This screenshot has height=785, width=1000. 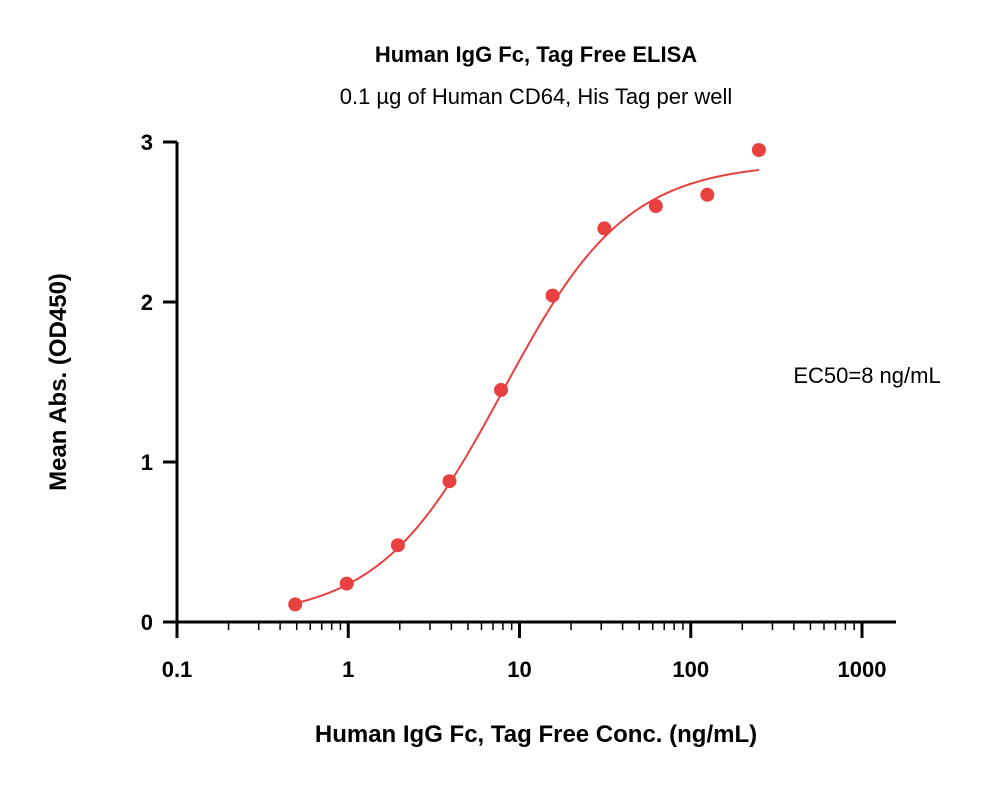 What do you see at coordinates (536, 734) in the screenshot?
I see `x-axis-title: Human IgG Fc, Tag Free Conc. (ng/mL)` at bounding box center [536, 734].